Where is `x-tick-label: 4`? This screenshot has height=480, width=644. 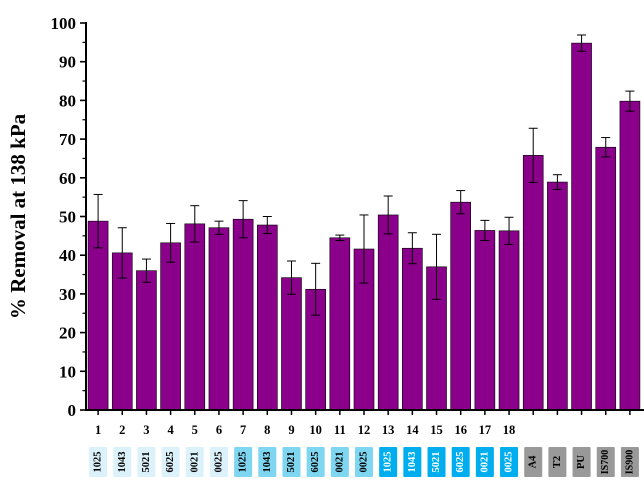
x-tick-label: 4 is located at coordinates (170, 430).